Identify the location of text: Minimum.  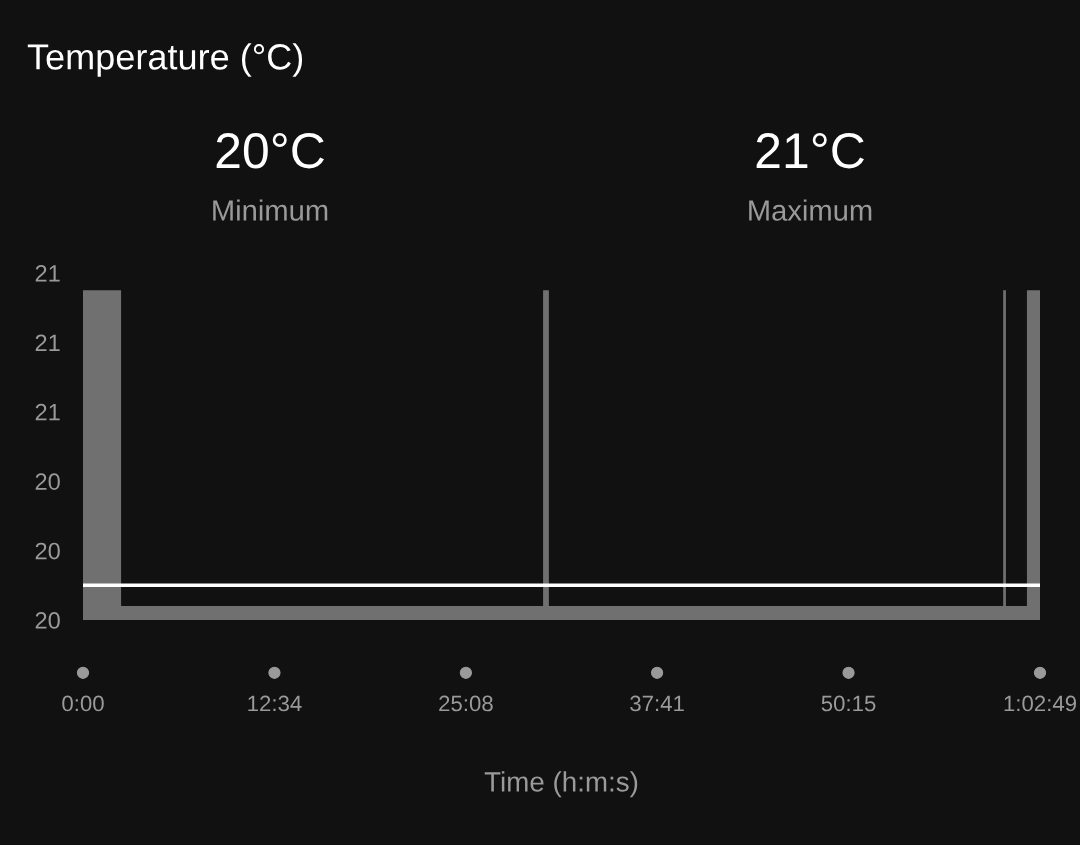
(270, 210).